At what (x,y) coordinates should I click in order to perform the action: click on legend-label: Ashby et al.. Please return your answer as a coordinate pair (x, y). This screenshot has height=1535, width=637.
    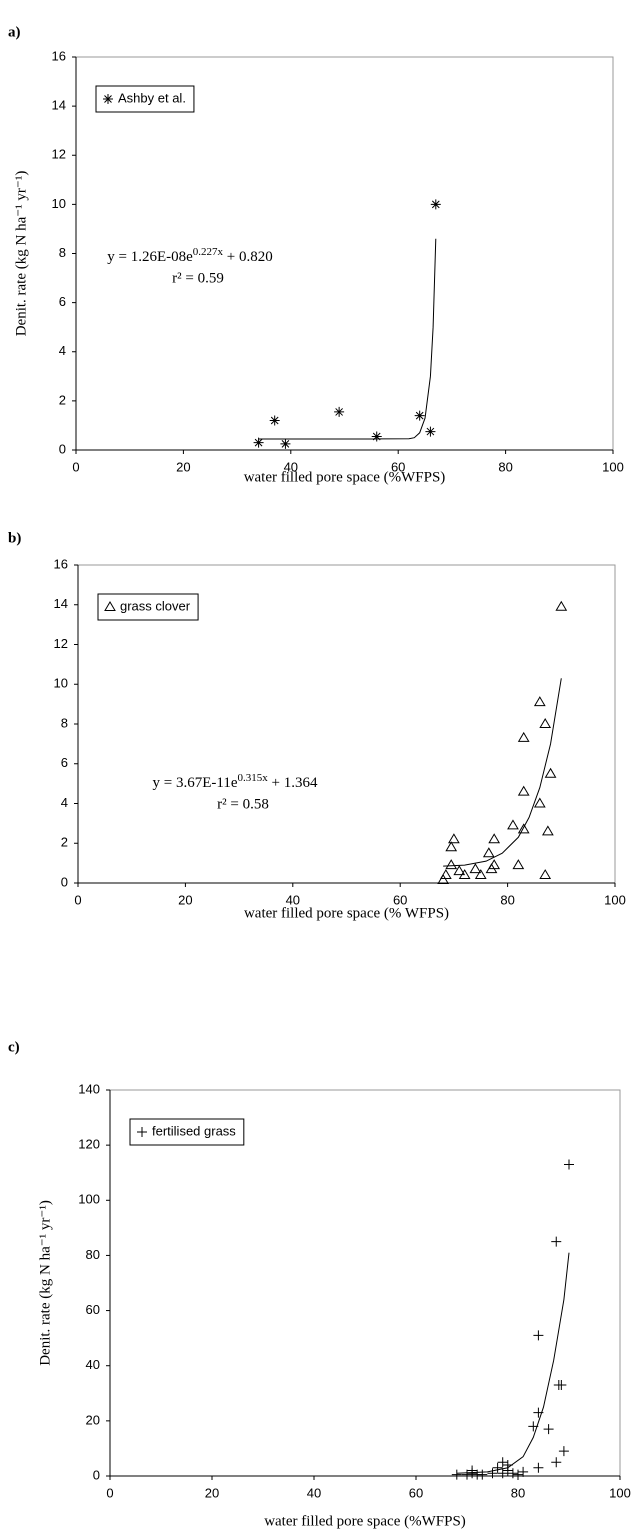
    Looking at the image, I should click on (152, 97).